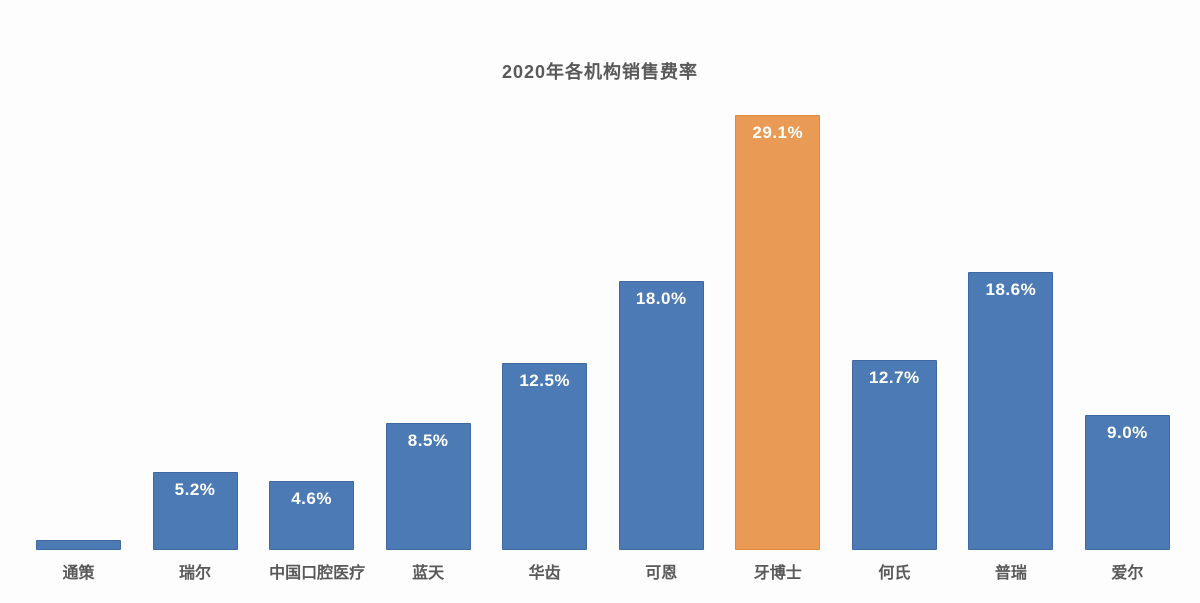 This screenshot has width=1200, height=603. I want to click on bar-group: 18.0%, so click(661, 415).